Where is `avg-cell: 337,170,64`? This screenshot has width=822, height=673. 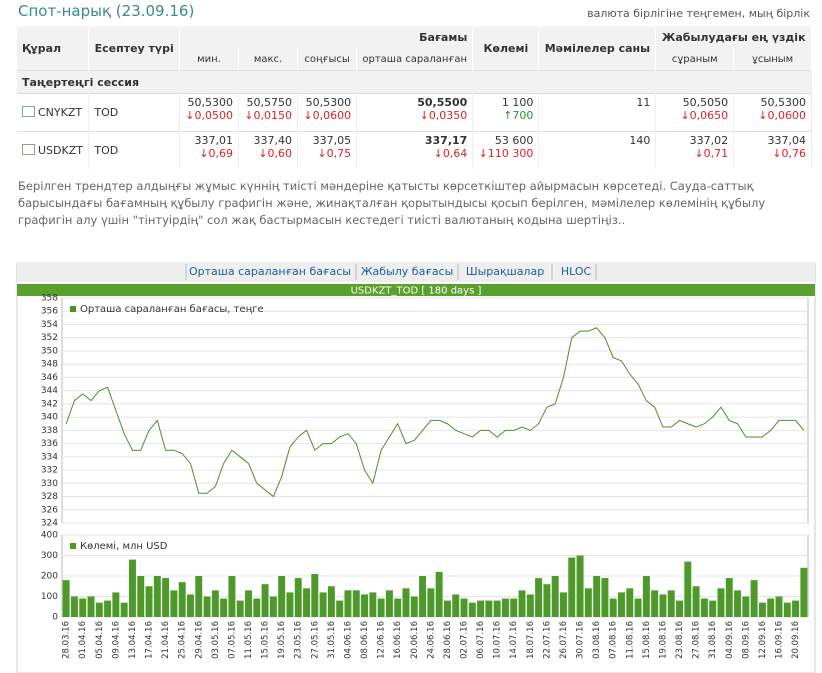
avg-cell: 337,170,64 is located at coordinates (415, 150).